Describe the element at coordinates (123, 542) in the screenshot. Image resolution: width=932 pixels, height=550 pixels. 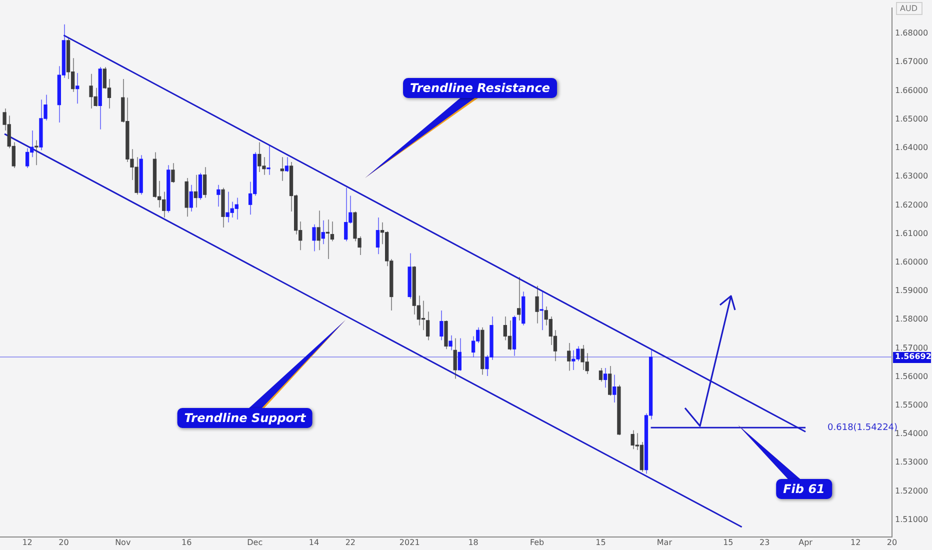
I see `x-tick-label: Nov` at that location.